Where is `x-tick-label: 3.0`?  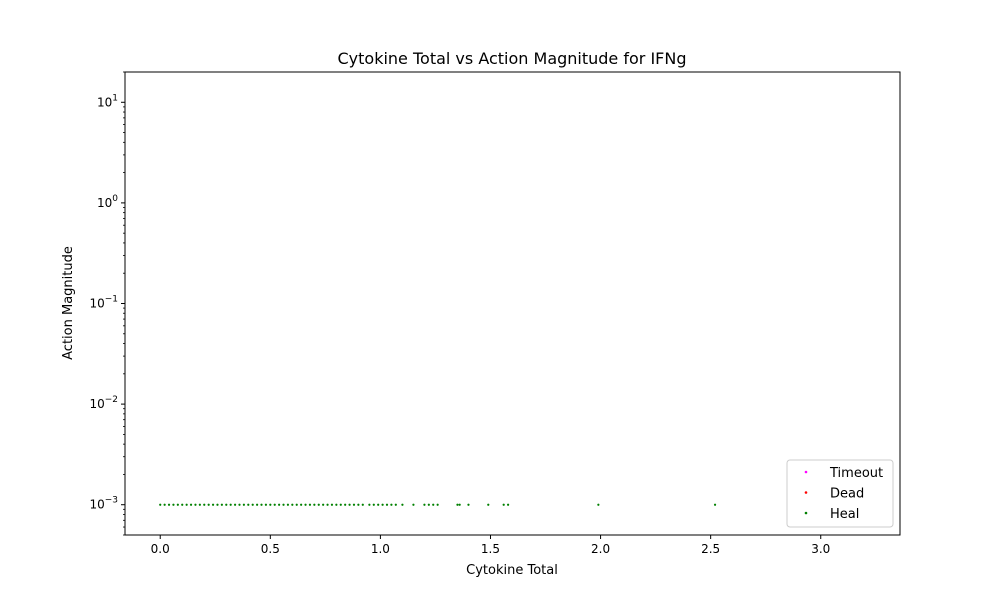
x-tick-label: 3.0 is located at coordinates (820, 549).